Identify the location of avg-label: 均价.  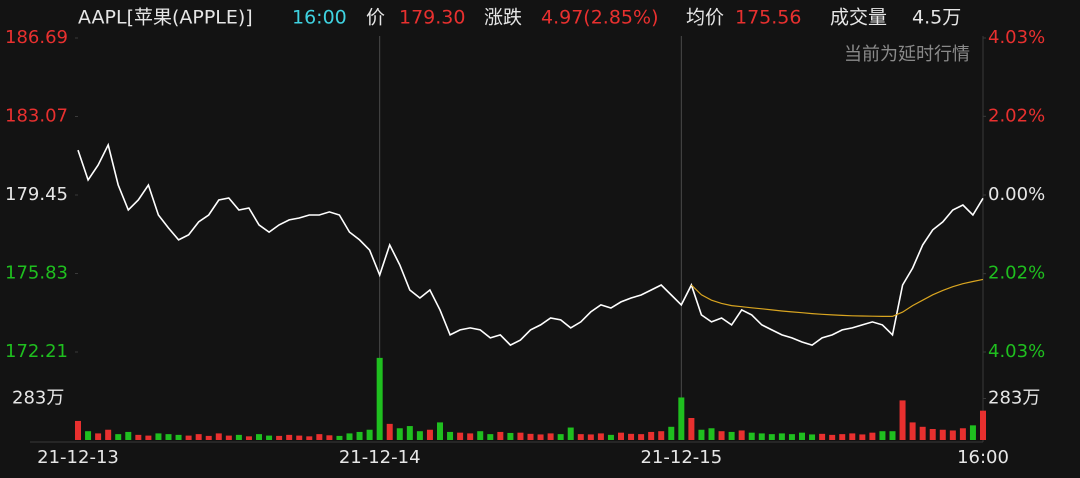
(705, 18).